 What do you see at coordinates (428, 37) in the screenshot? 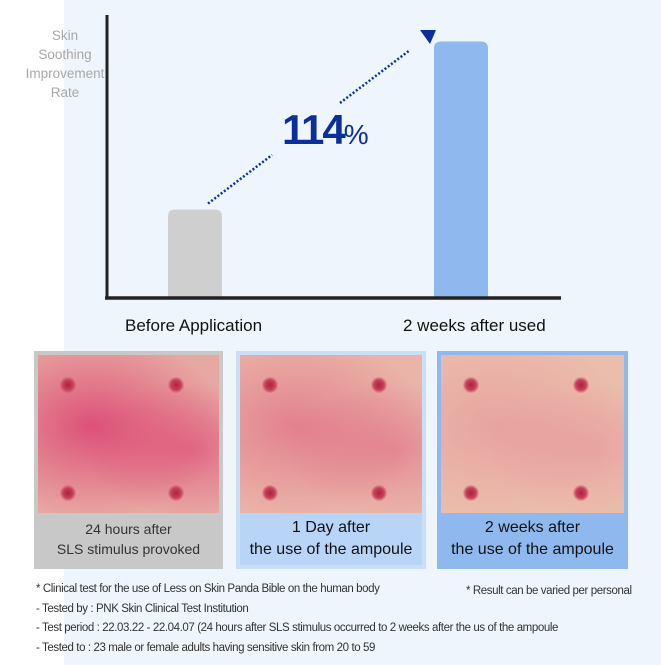
I see `arrowhead-icon` at bounding box center [428, 37].